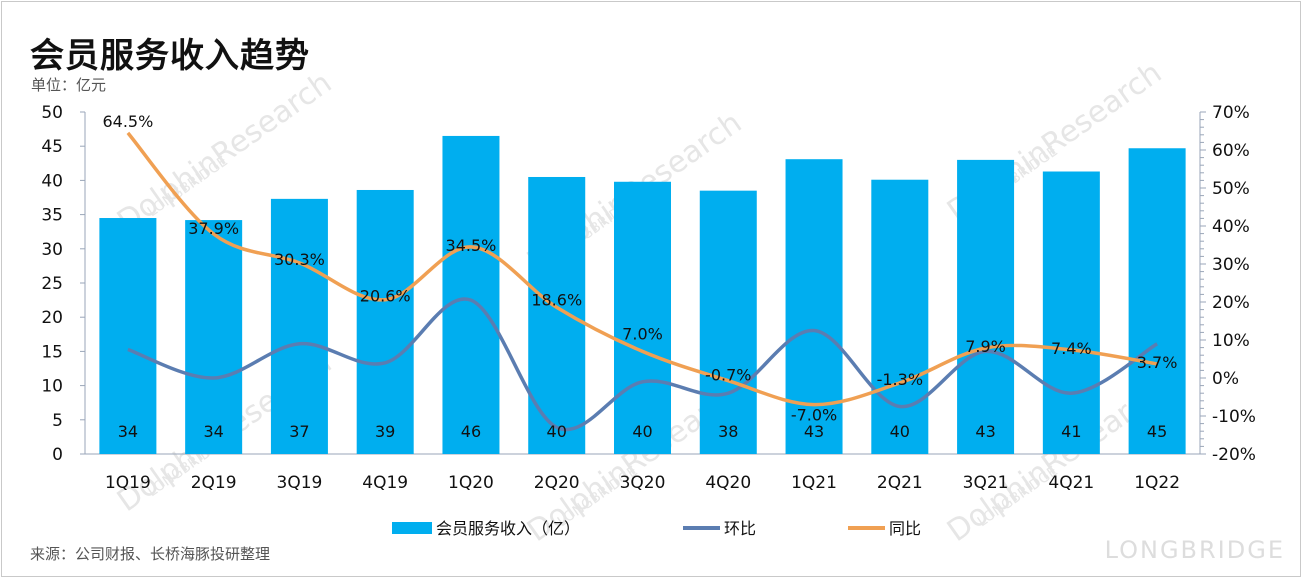  What do you see at coordinates (213, 228) in the screenshot?
I see `yoy-data-label: 37.9%` at bounding box center [213, 228].